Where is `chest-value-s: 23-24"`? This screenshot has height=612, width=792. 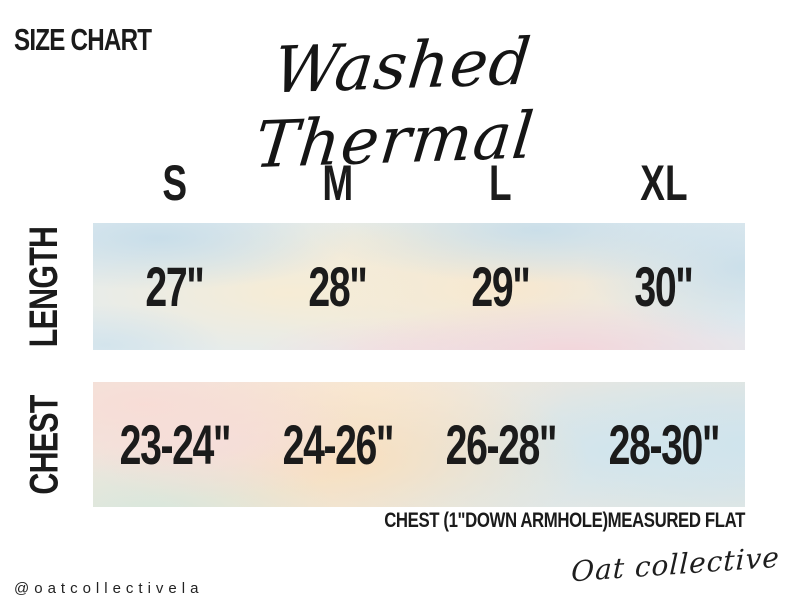 chest-value-s: 23-24" is located at coordinates (175, 444).